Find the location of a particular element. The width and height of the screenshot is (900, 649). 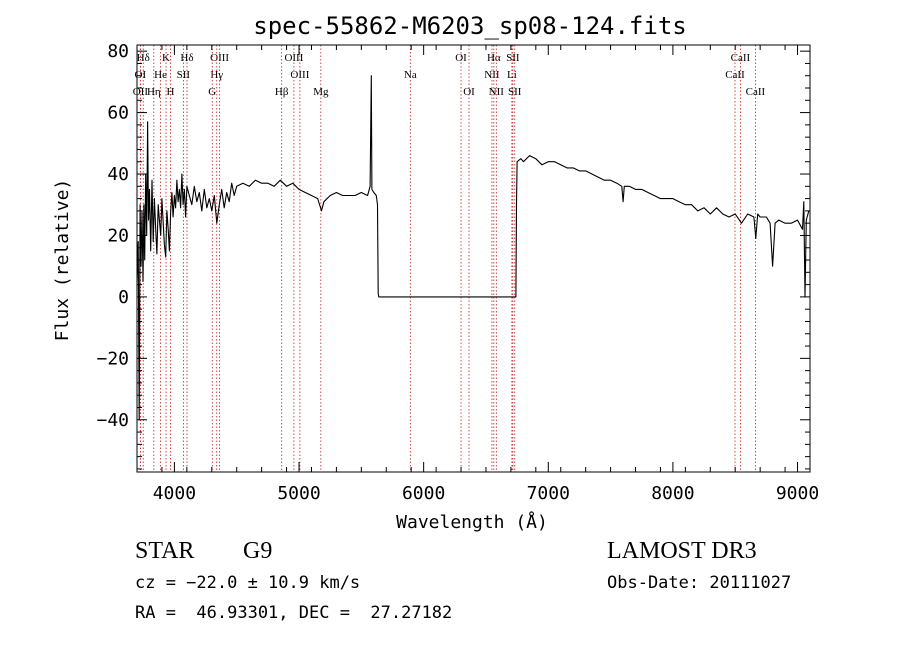

x-tick-label: 5000 is located at coordinates (298, 493).